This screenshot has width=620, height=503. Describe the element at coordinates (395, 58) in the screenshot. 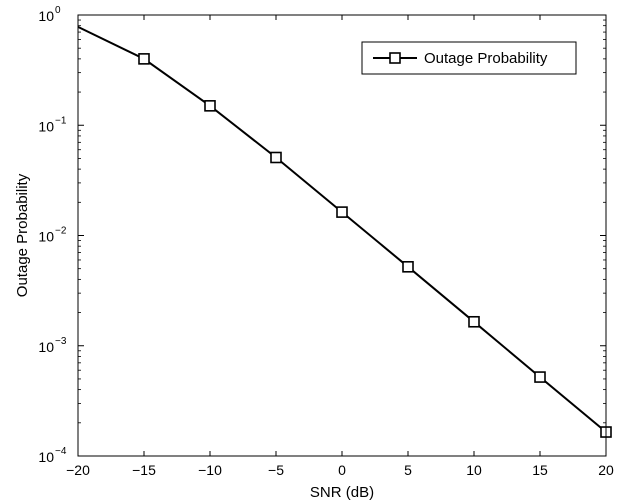

I see `legend-marker-square-icon` at that location.